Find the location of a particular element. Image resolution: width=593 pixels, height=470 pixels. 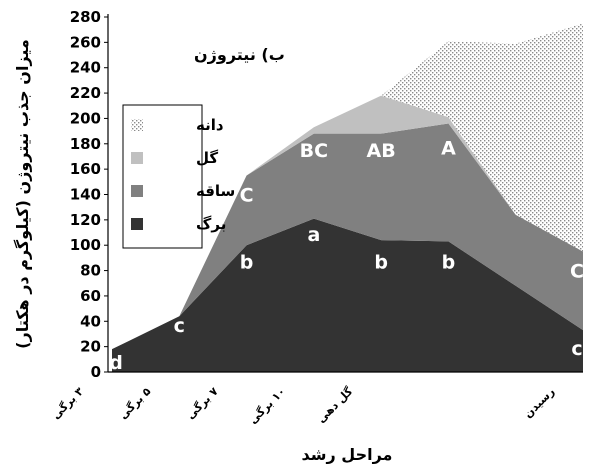

significance-label-9: AB is located at coordinates (381, 151).